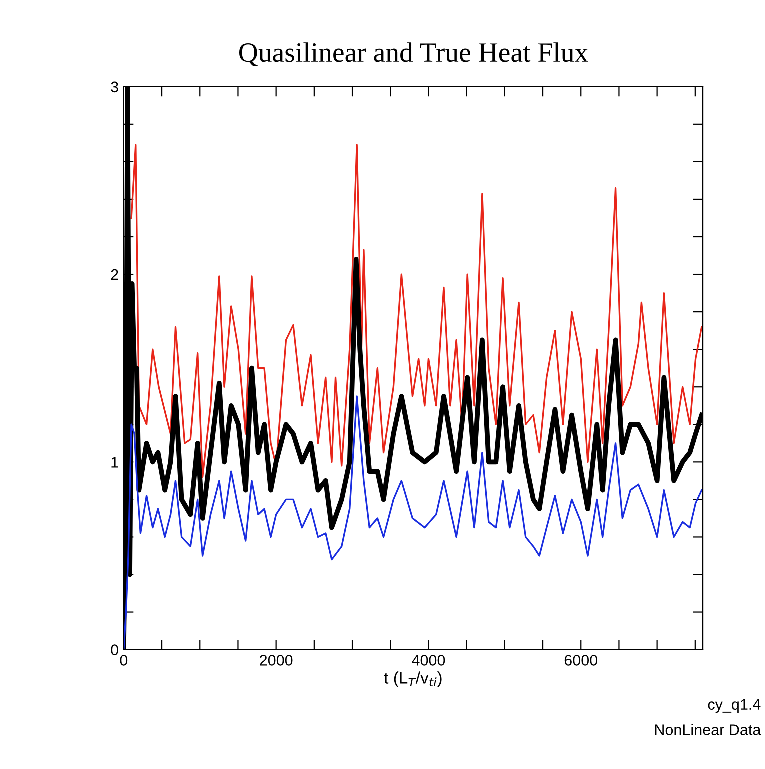 The width and height of the screenshot is (765, 769). Describe the element at coordinates (276, 660) in the screenshot. I see `x-tick-label: 2000` at that location.